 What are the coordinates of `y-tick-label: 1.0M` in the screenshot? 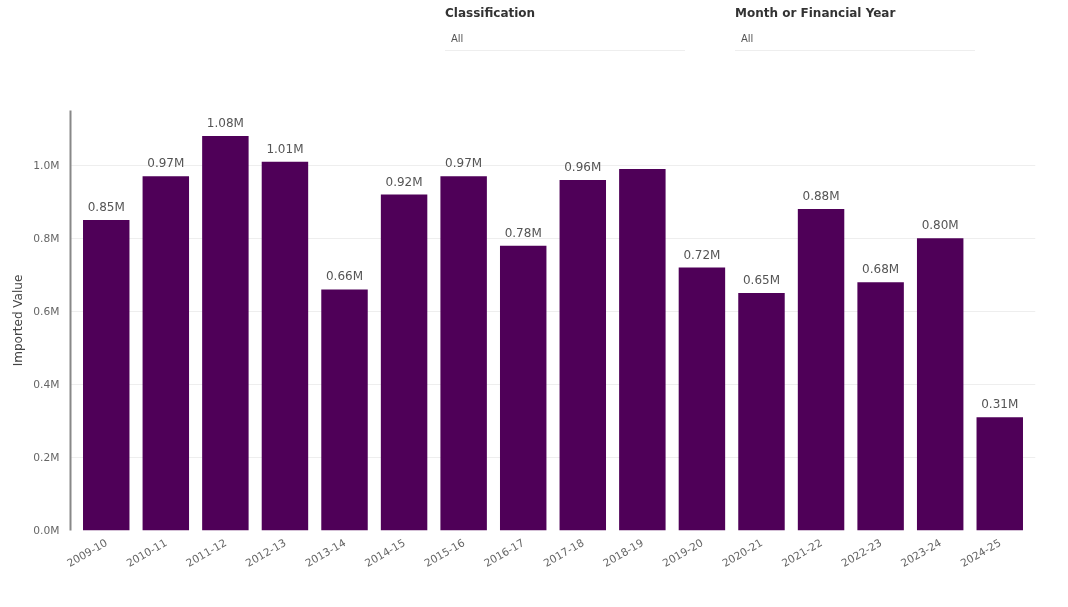 It's located at (46, 165).